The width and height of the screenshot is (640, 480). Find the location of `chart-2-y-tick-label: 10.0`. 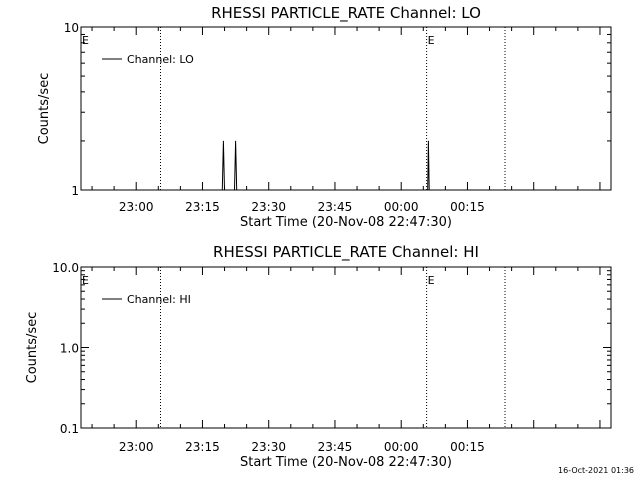

chart-2-y-tick-label: 10.0 is located at coordinates (65, 268).